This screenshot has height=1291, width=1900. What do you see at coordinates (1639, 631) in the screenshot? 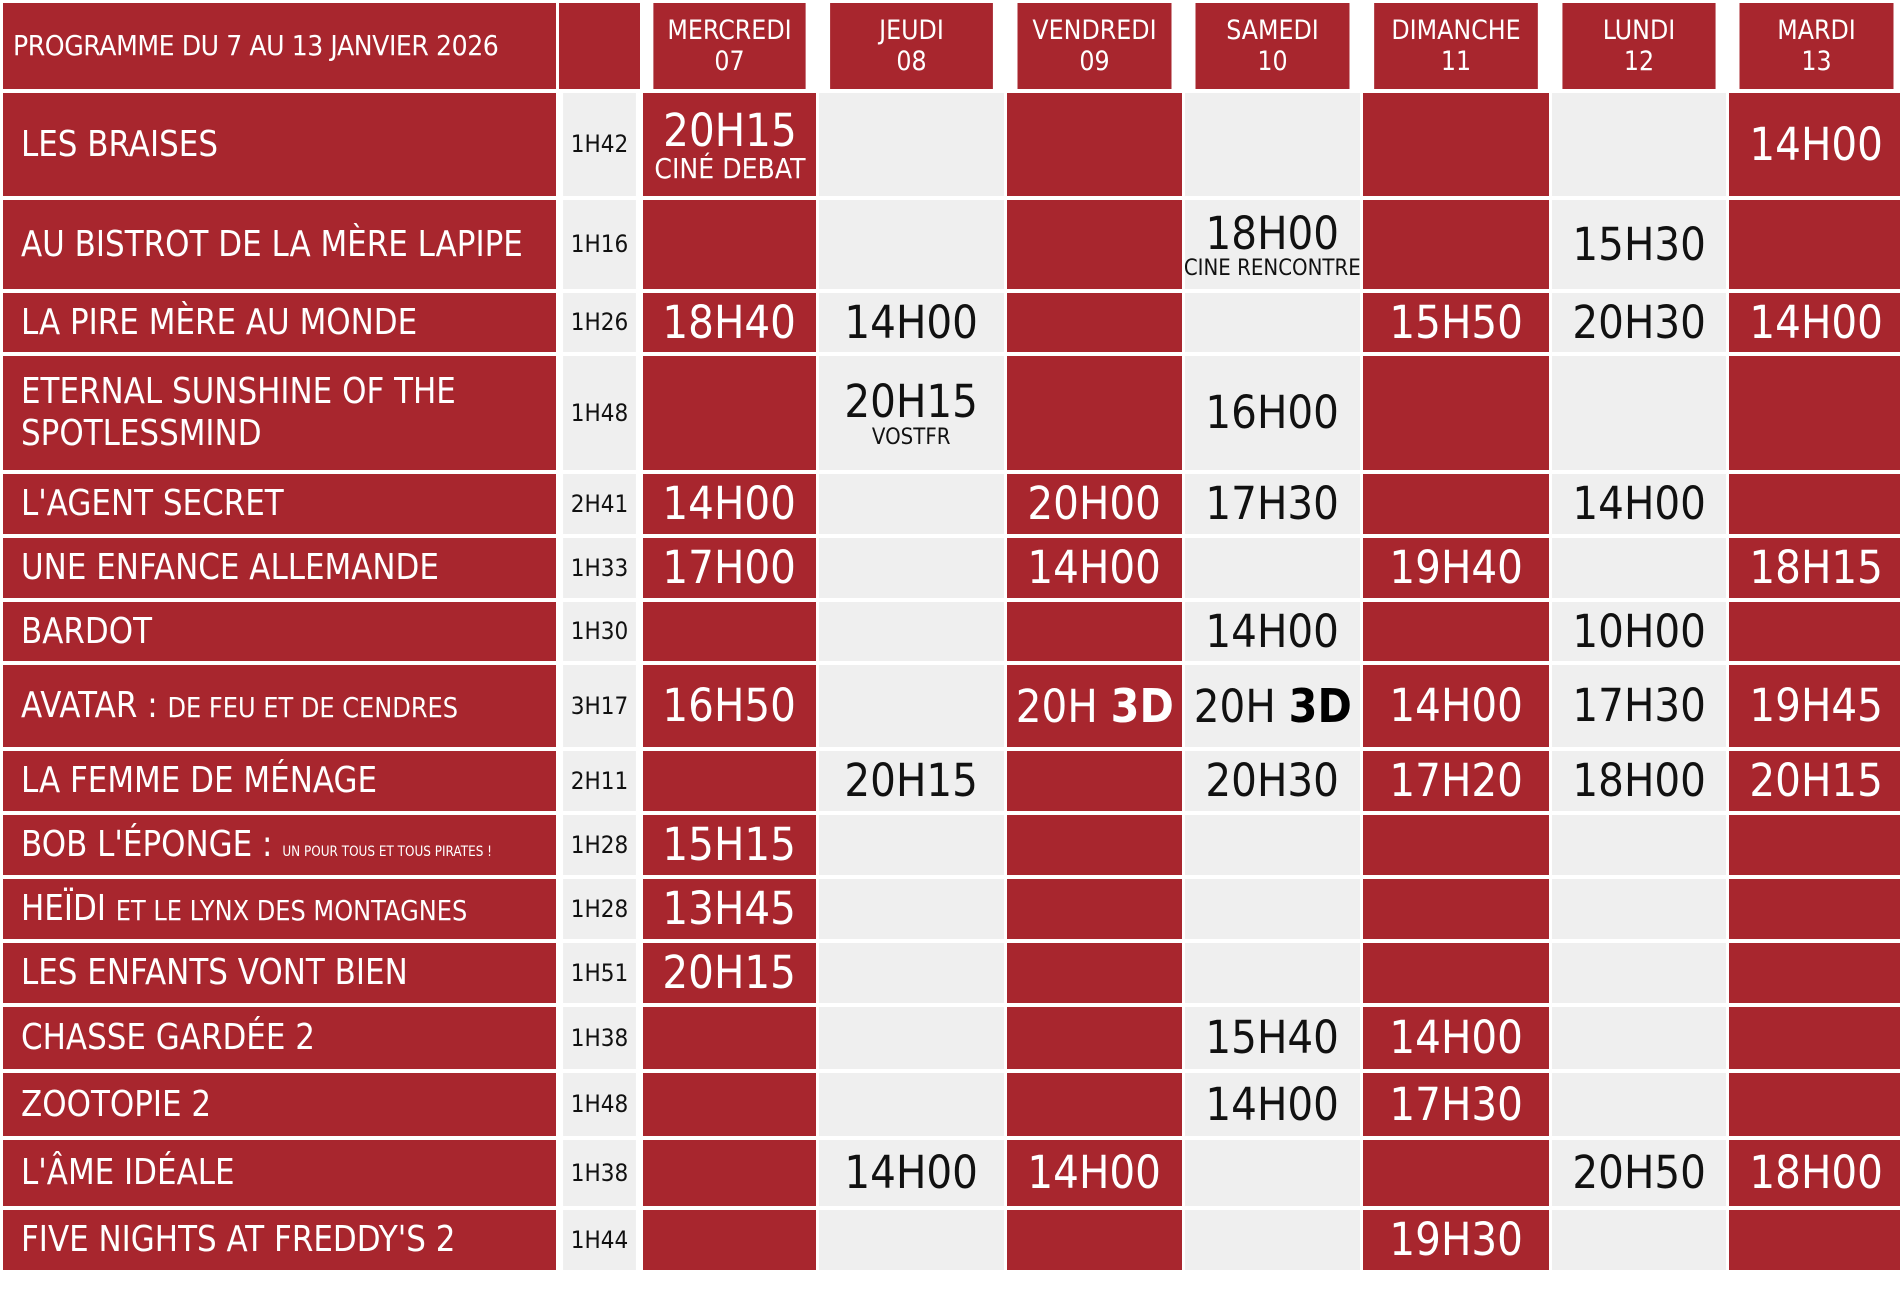
I see `showtime-cell-lundi: 10H00` at bounding box center [1639, 631].